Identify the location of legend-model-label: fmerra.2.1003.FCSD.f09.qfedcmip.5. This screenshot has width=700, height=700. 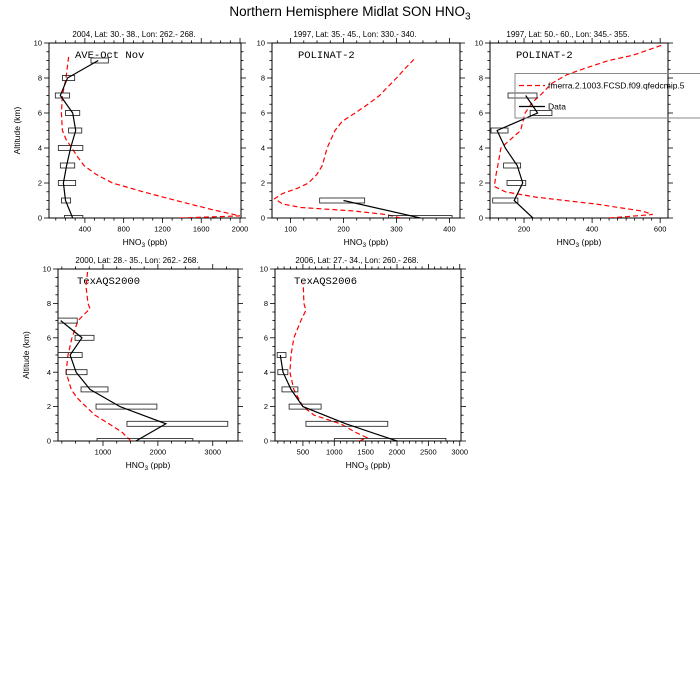
(616, 86).